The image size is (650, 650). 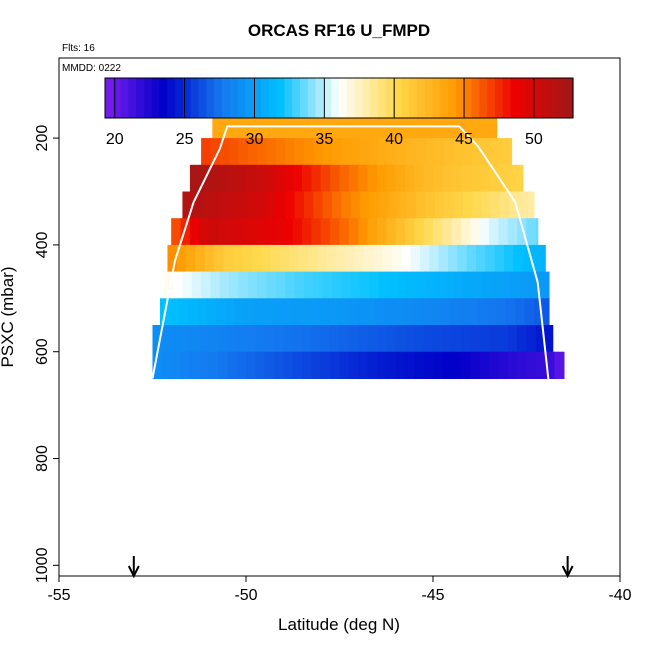 I want to click on flights-label: Flts: 16, so click(x=78, y=48).